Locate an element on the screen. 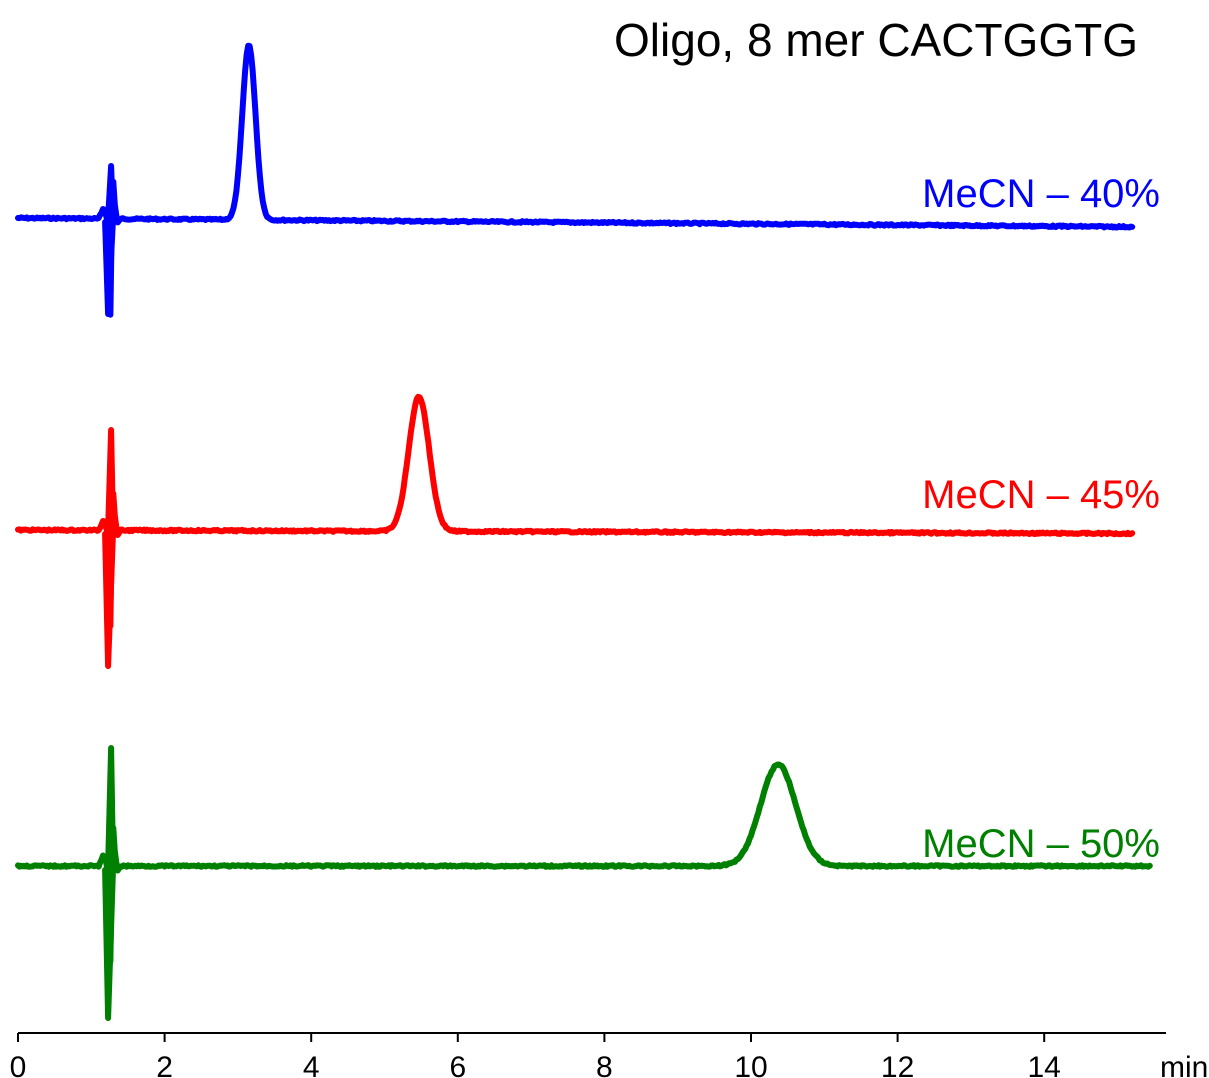 The width and height of the screenshot is (1209, 1078). x-tick-label: 0 is located at coordinates (18, 1064).